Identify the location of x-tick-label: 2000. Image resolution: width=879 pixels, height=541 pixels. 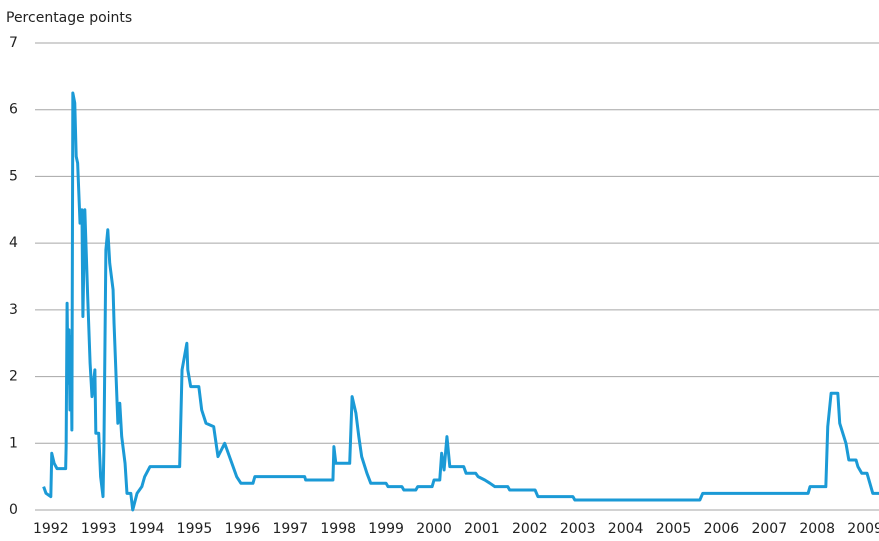
(434, 529).